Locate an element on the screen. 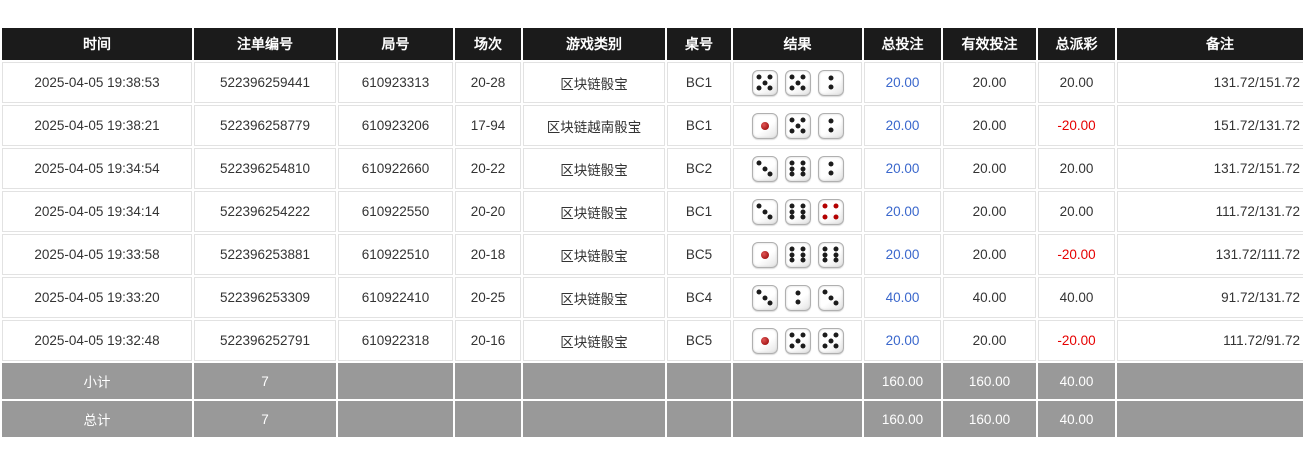 The width and height of the screenshot is (1303, 457). cell-time: 2025-04-05 19:32:48 is located at coordinates (97, 340).